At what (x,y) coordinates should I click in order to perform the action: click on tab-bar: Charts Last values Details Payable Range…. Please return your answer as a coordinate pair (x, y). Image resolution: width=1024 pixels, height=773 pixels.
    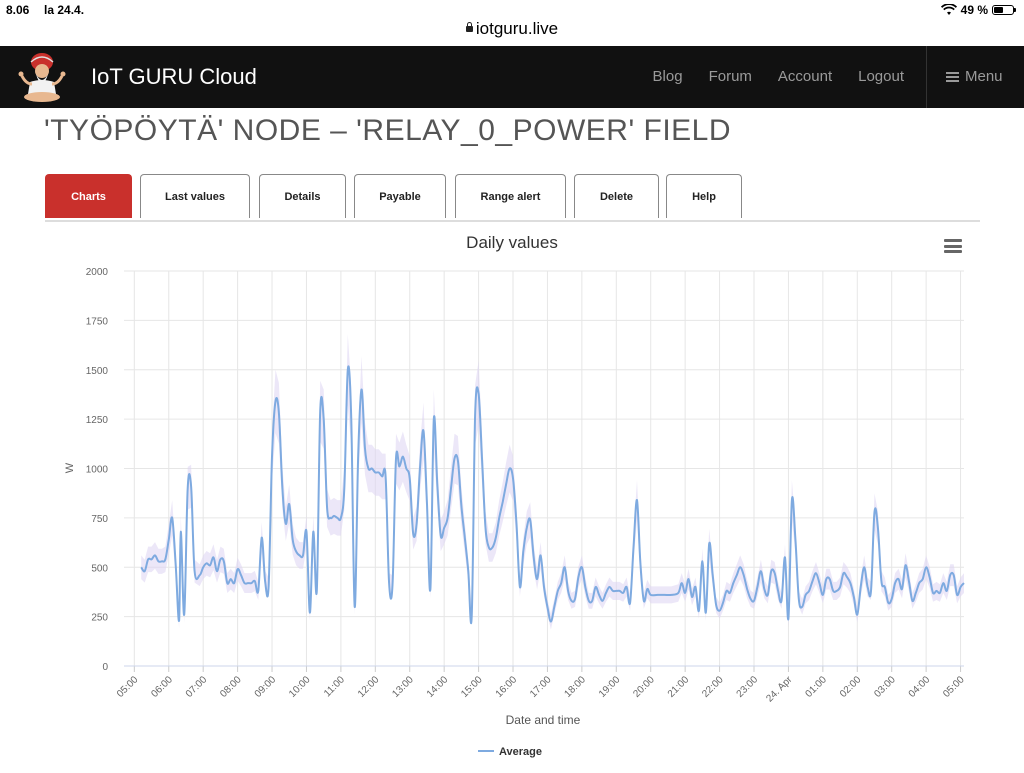
    Looking at the image, I should click on (512, 198).